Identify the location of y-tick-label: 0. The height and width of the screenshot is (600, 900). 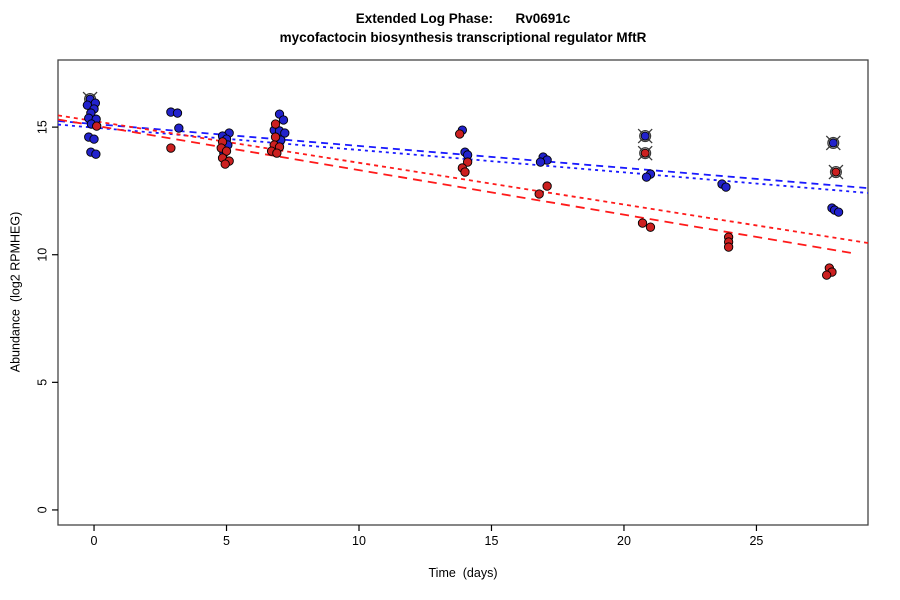
(42, 509).